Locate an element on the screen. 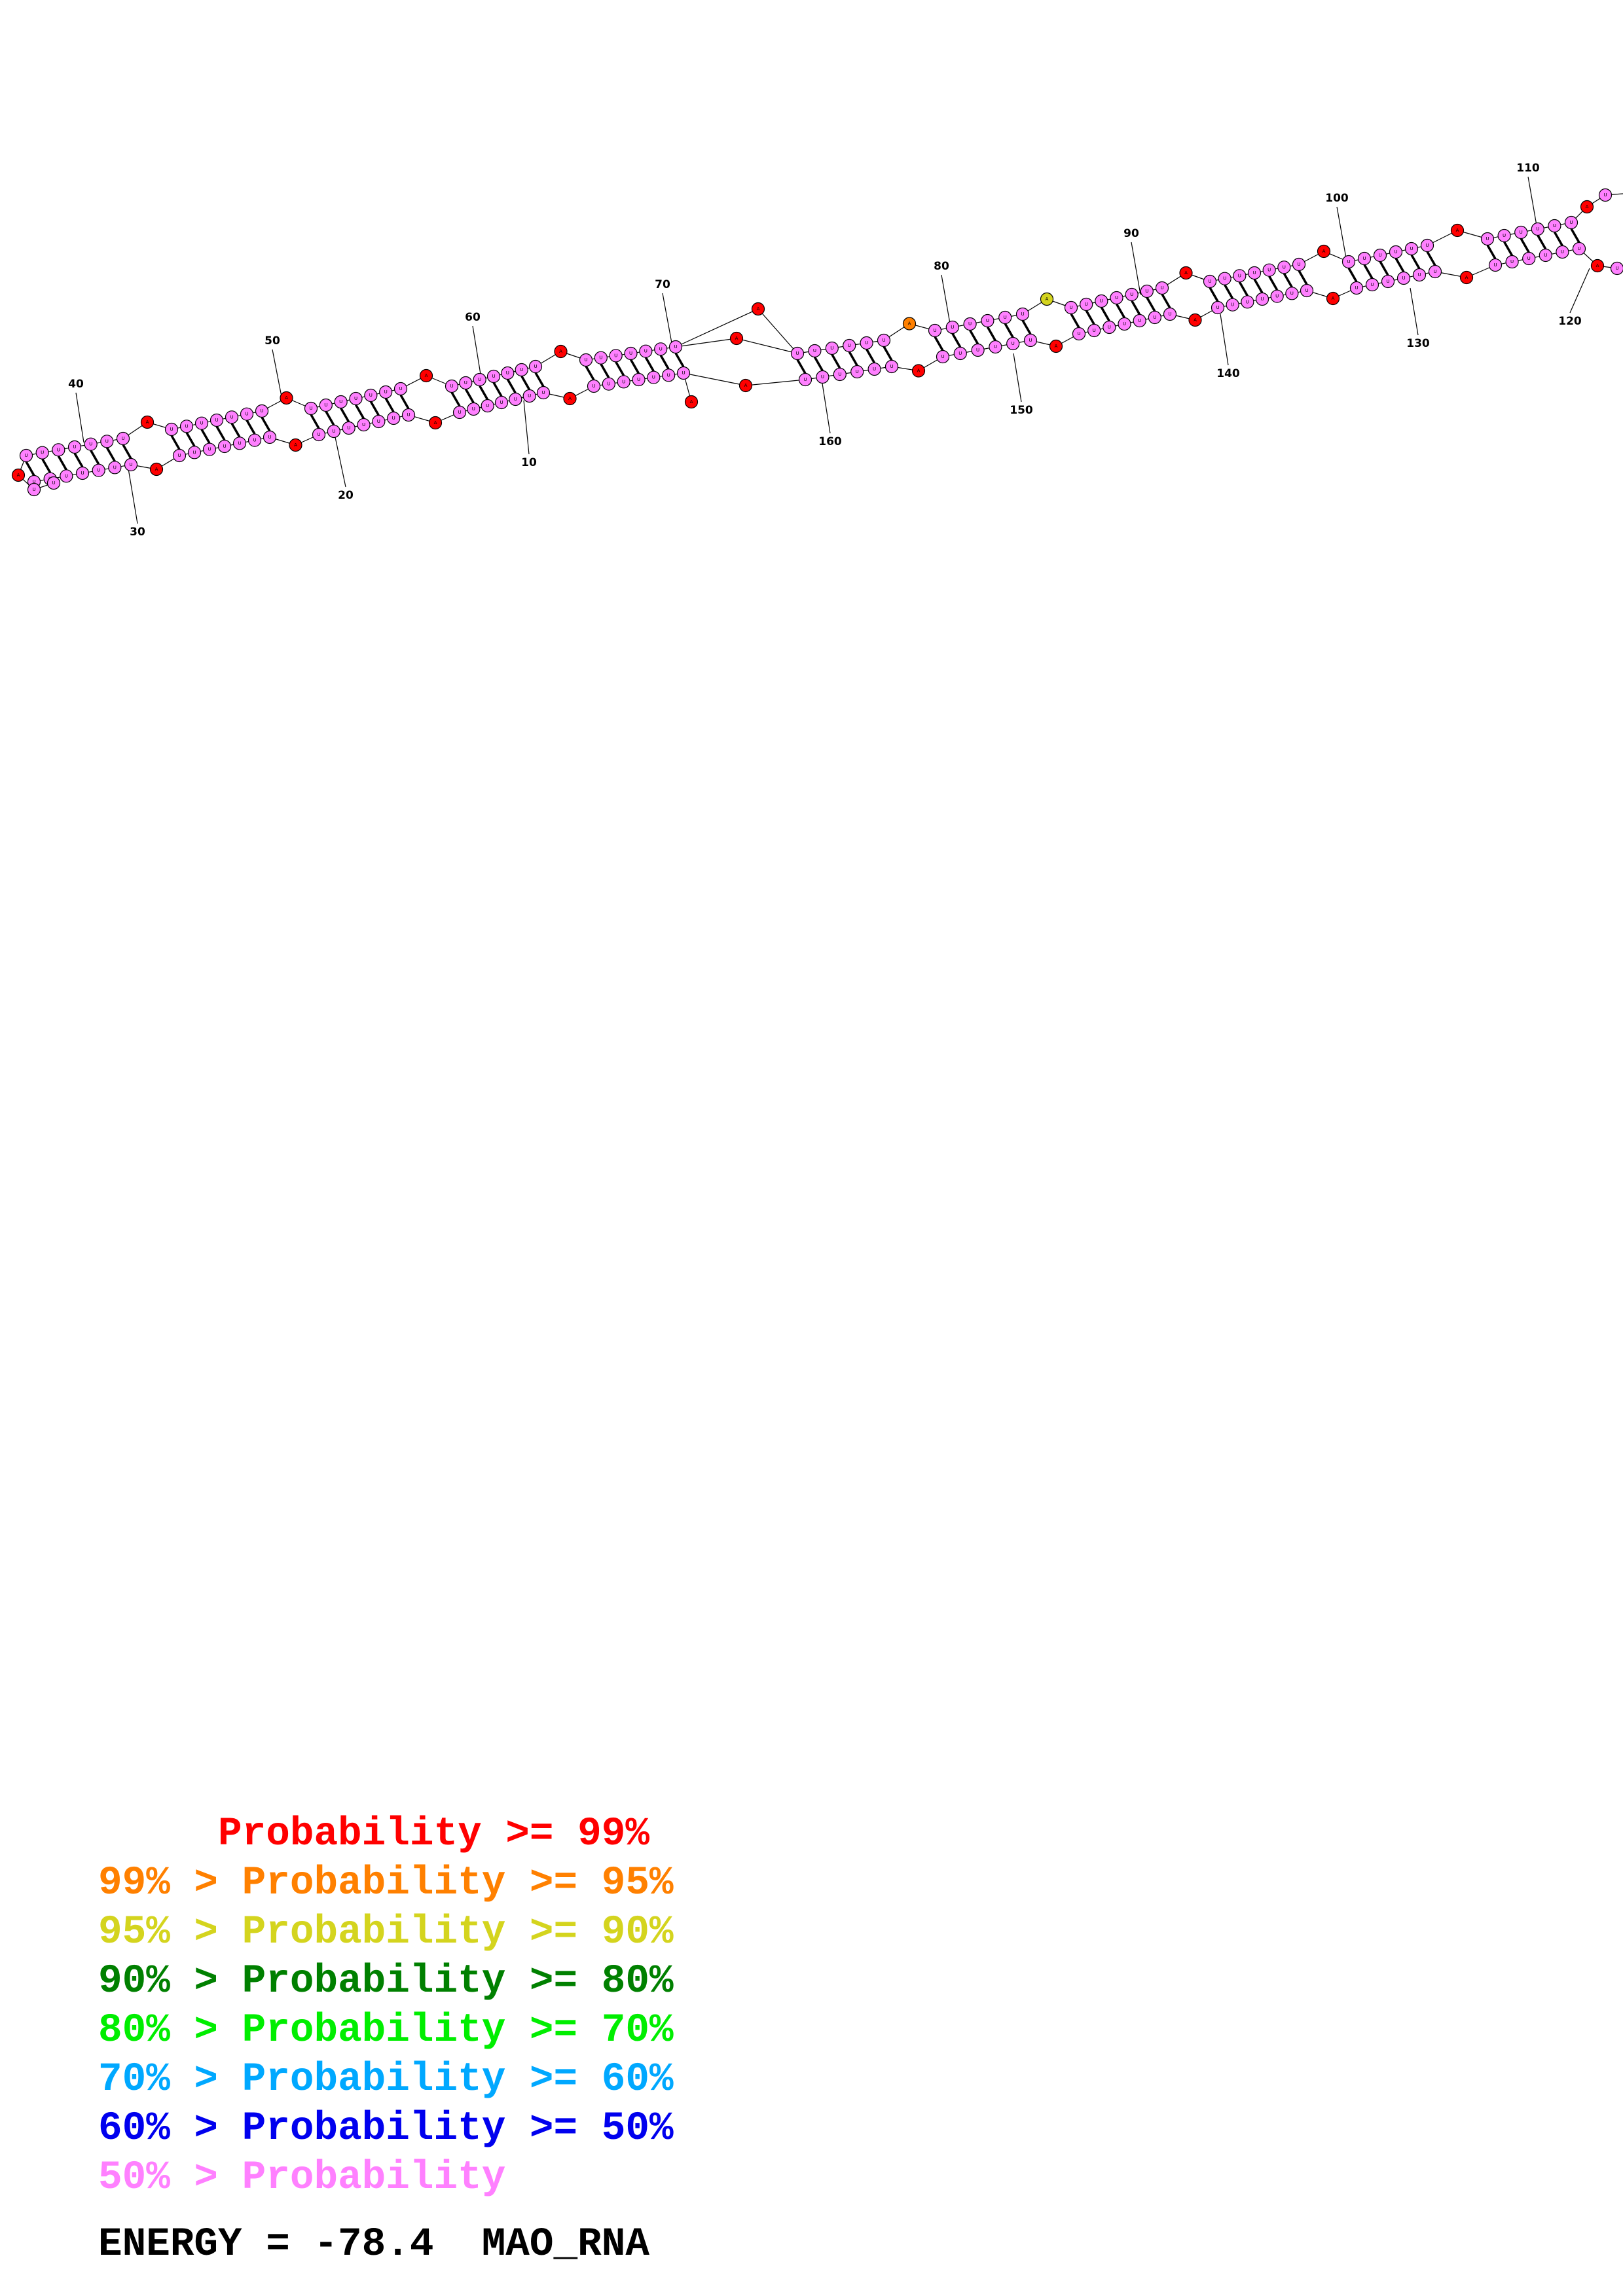 Image resolution: width=1623 pixels, height=2296 pixels. nucleotide-62: U is located at coordinates (543, 393).